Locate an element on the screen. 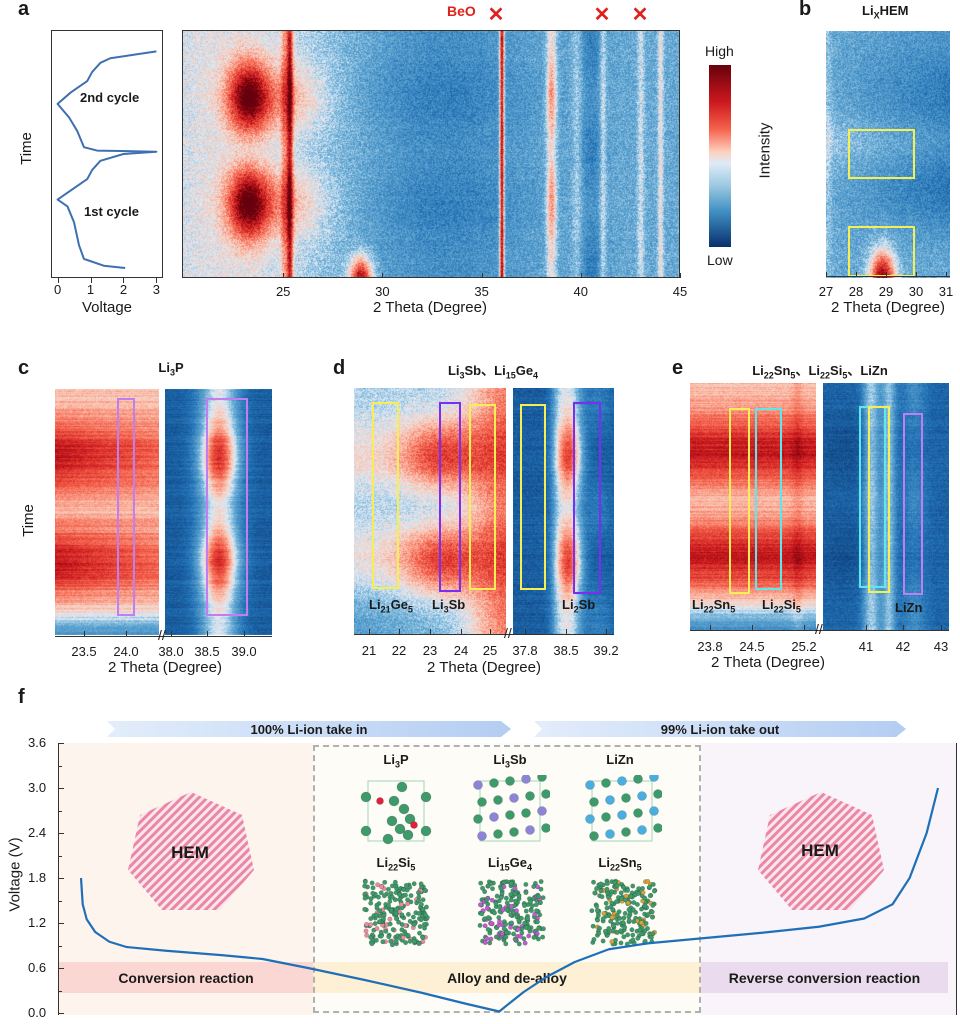  structure-label-li15ge4: Li15Ge4 is located at coordinates (510, 864).